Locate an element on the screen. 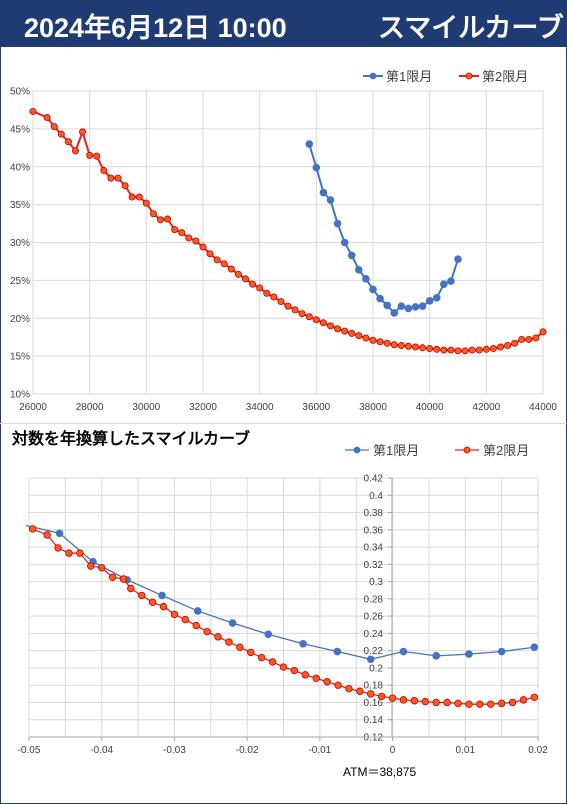 The height and width of the screenshot is (804, 567). y-tick-label: 0.18 is located at coordinates (374, 686).